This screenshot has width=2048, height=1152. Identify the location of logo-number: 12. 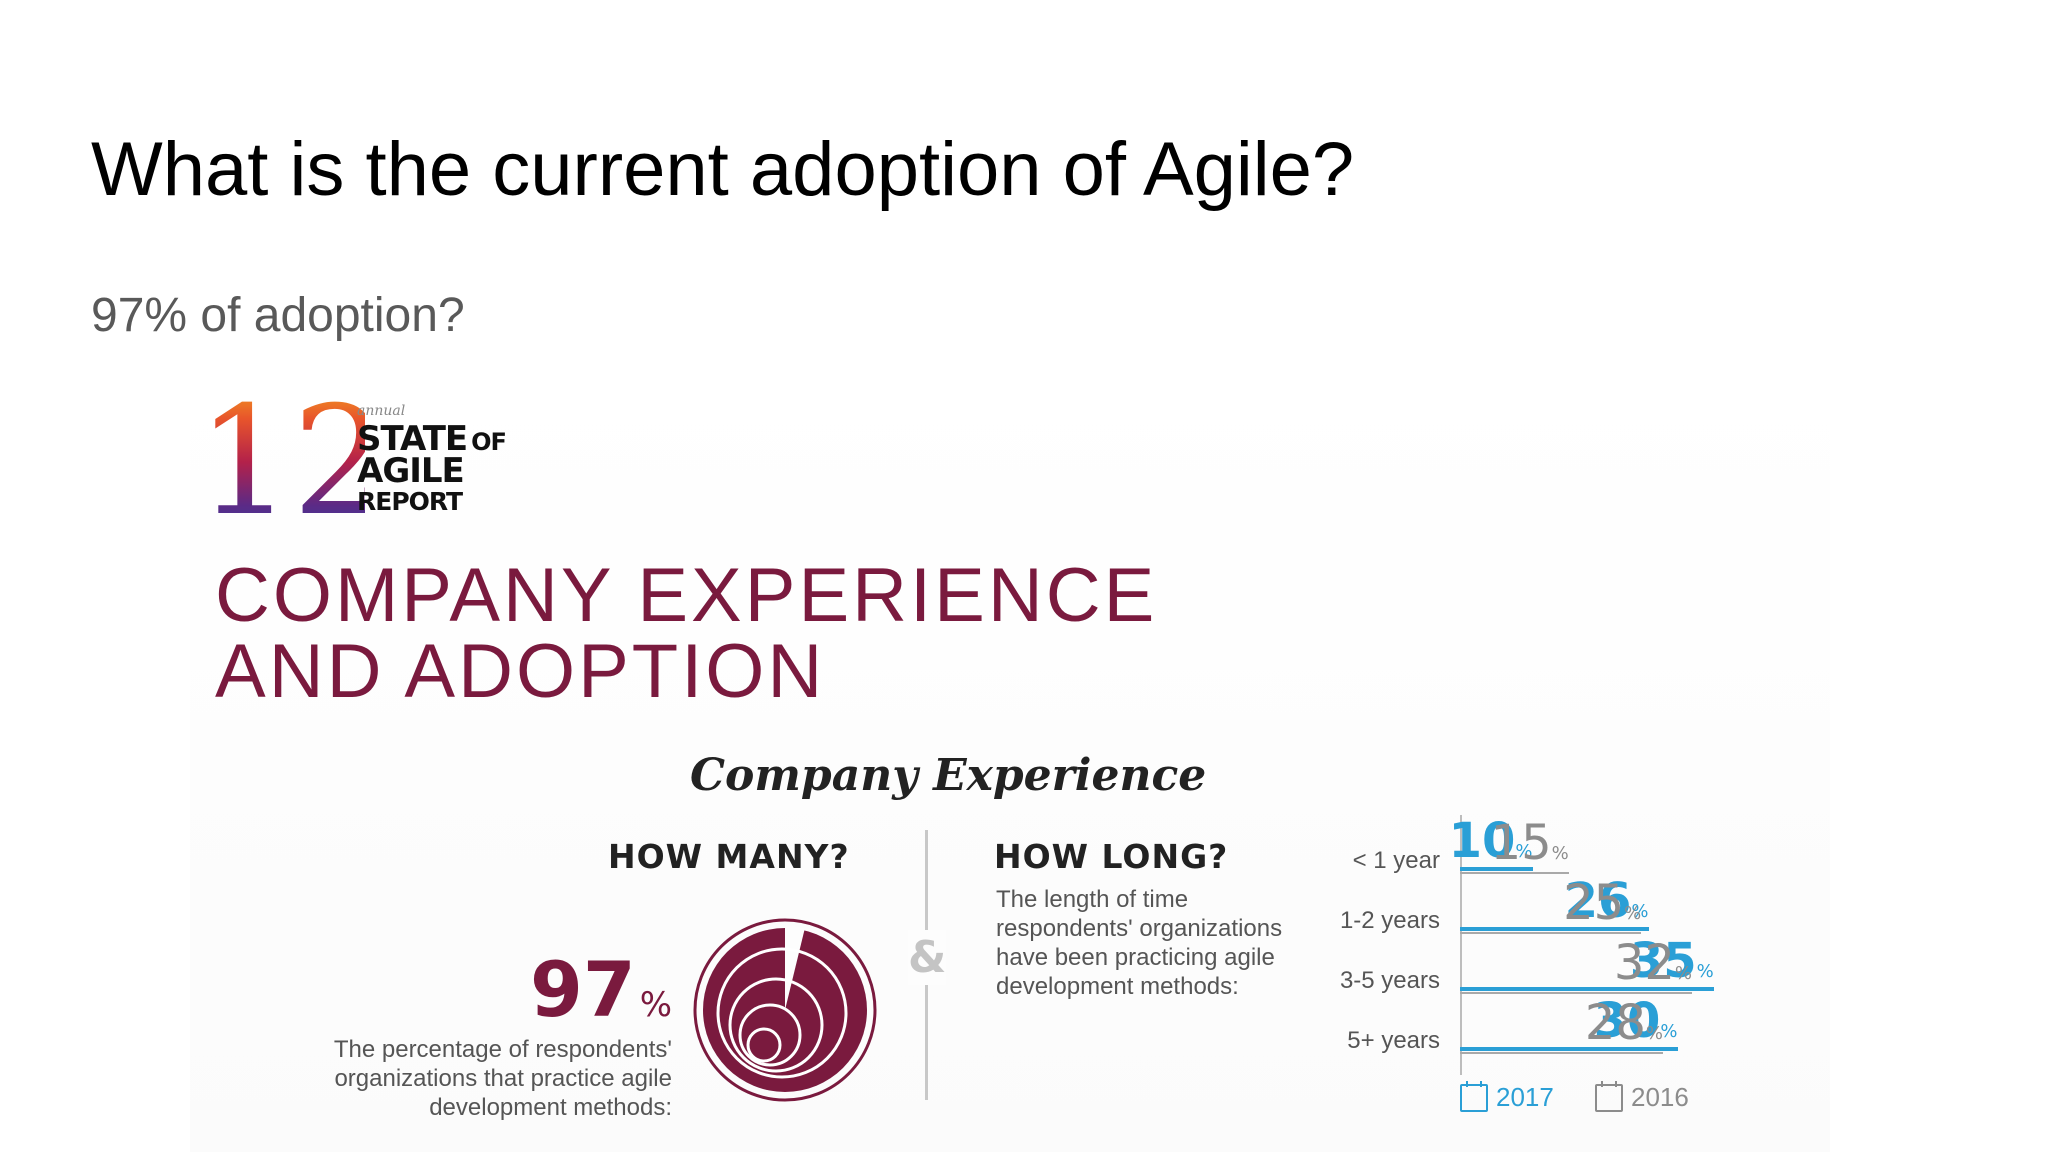
(281, 450).